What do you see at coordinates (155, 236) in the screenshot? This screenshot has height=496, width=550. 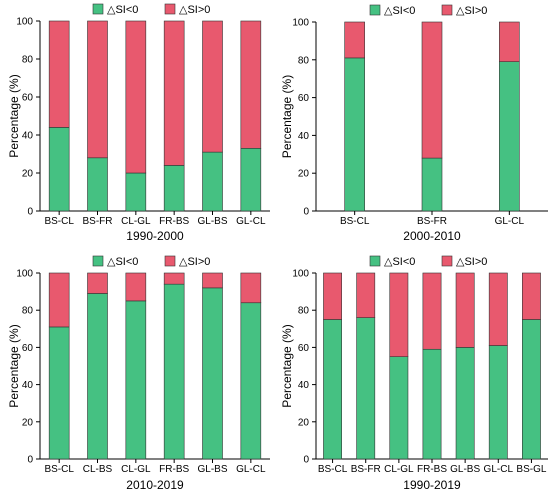 I see `chart-title: 1990-2000` at bounding box center [155, 236].